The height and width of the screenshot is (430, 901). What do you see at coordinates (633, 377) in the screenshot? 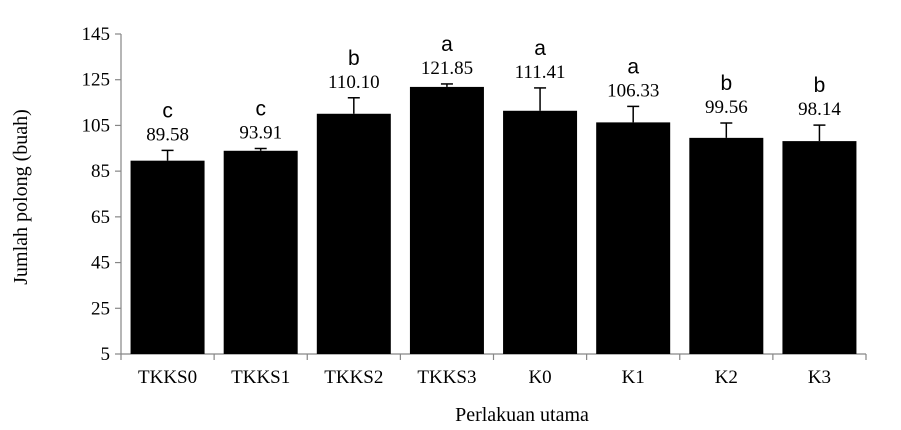
I see `x-tick-label: K1` at bounding box center [633, 377].